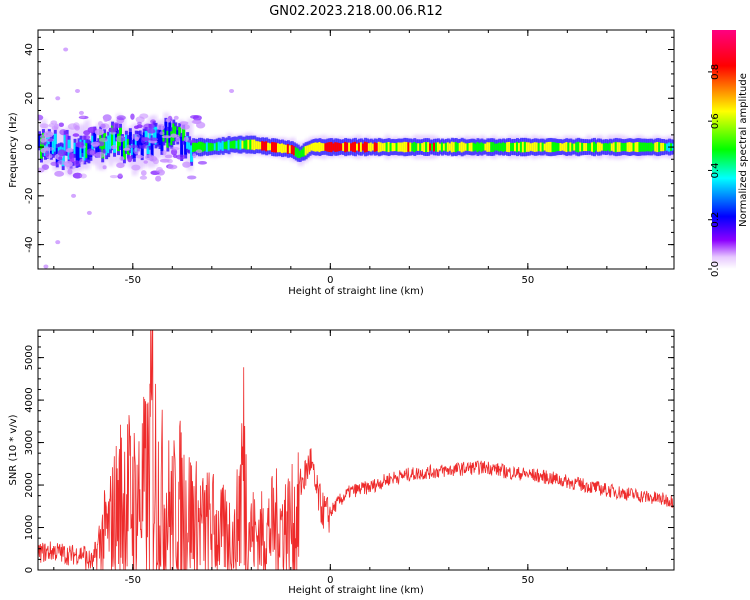 The width and height of the screenshot is (750, 600). I want to click on snr-y-tick-label: 0, so click(29, 570).